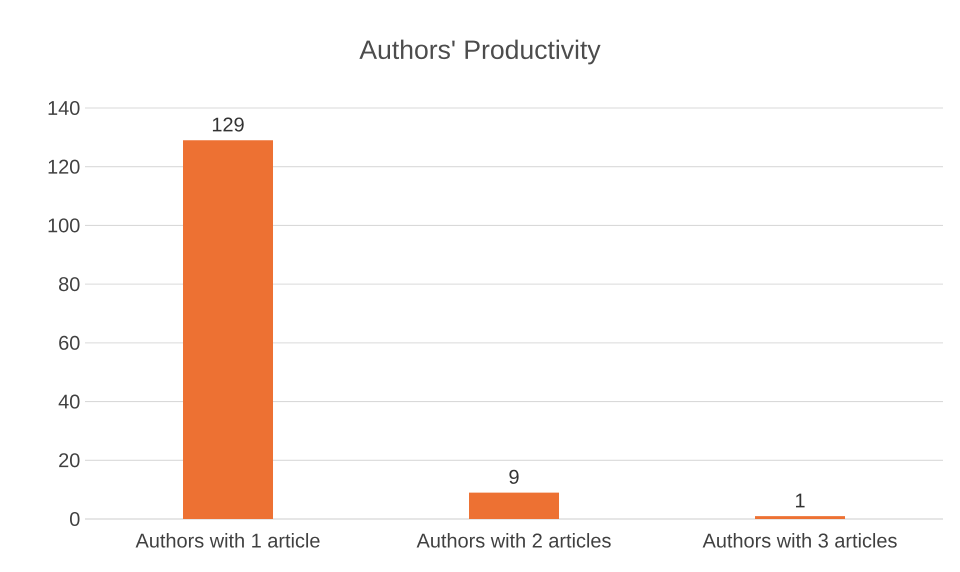 This screenshot has width=960, height=572. Describe the element at coordinates (513, 540) in the screenshot. I see `x-tick-label: Authors with 2 articles` at that location.